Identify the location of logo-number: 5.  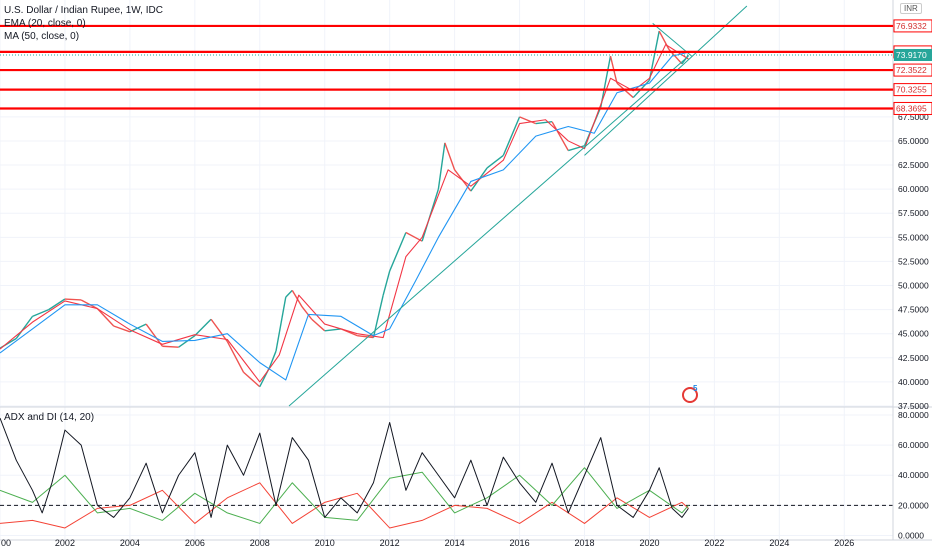
(695, 388).